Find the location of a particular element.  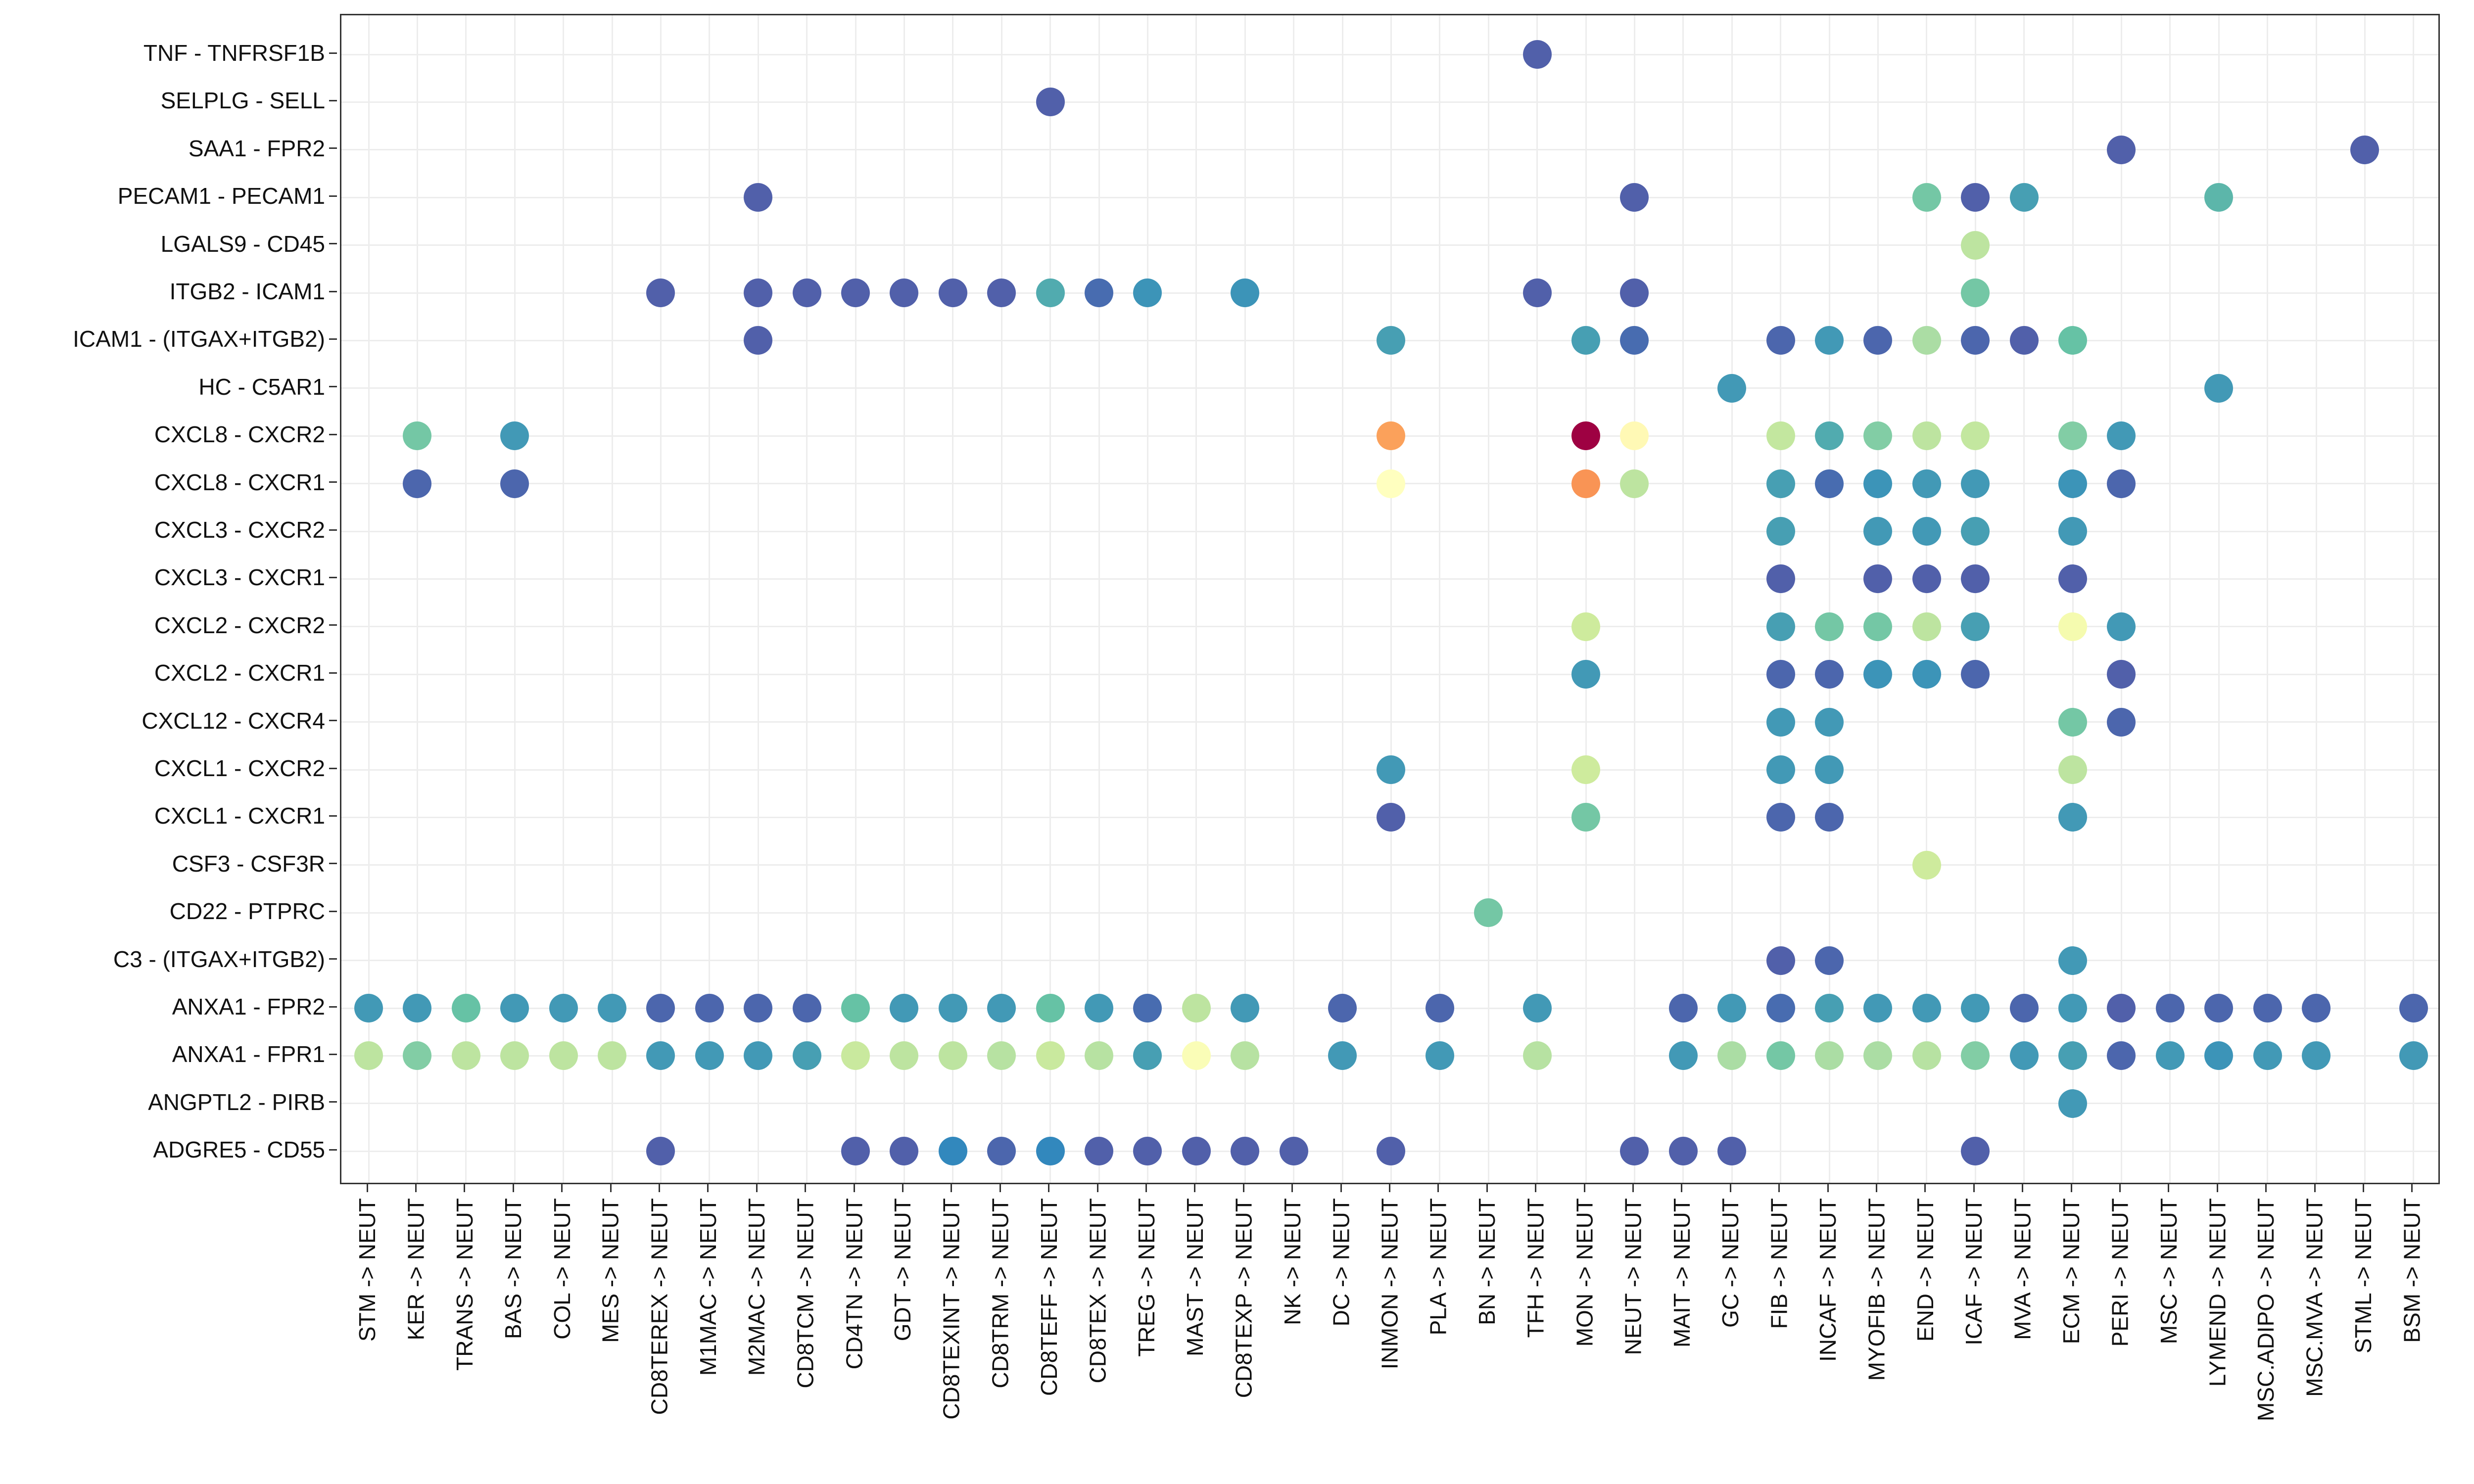

x-axis-label: BN -> NEUT is located at coordinates (1487, 1261).